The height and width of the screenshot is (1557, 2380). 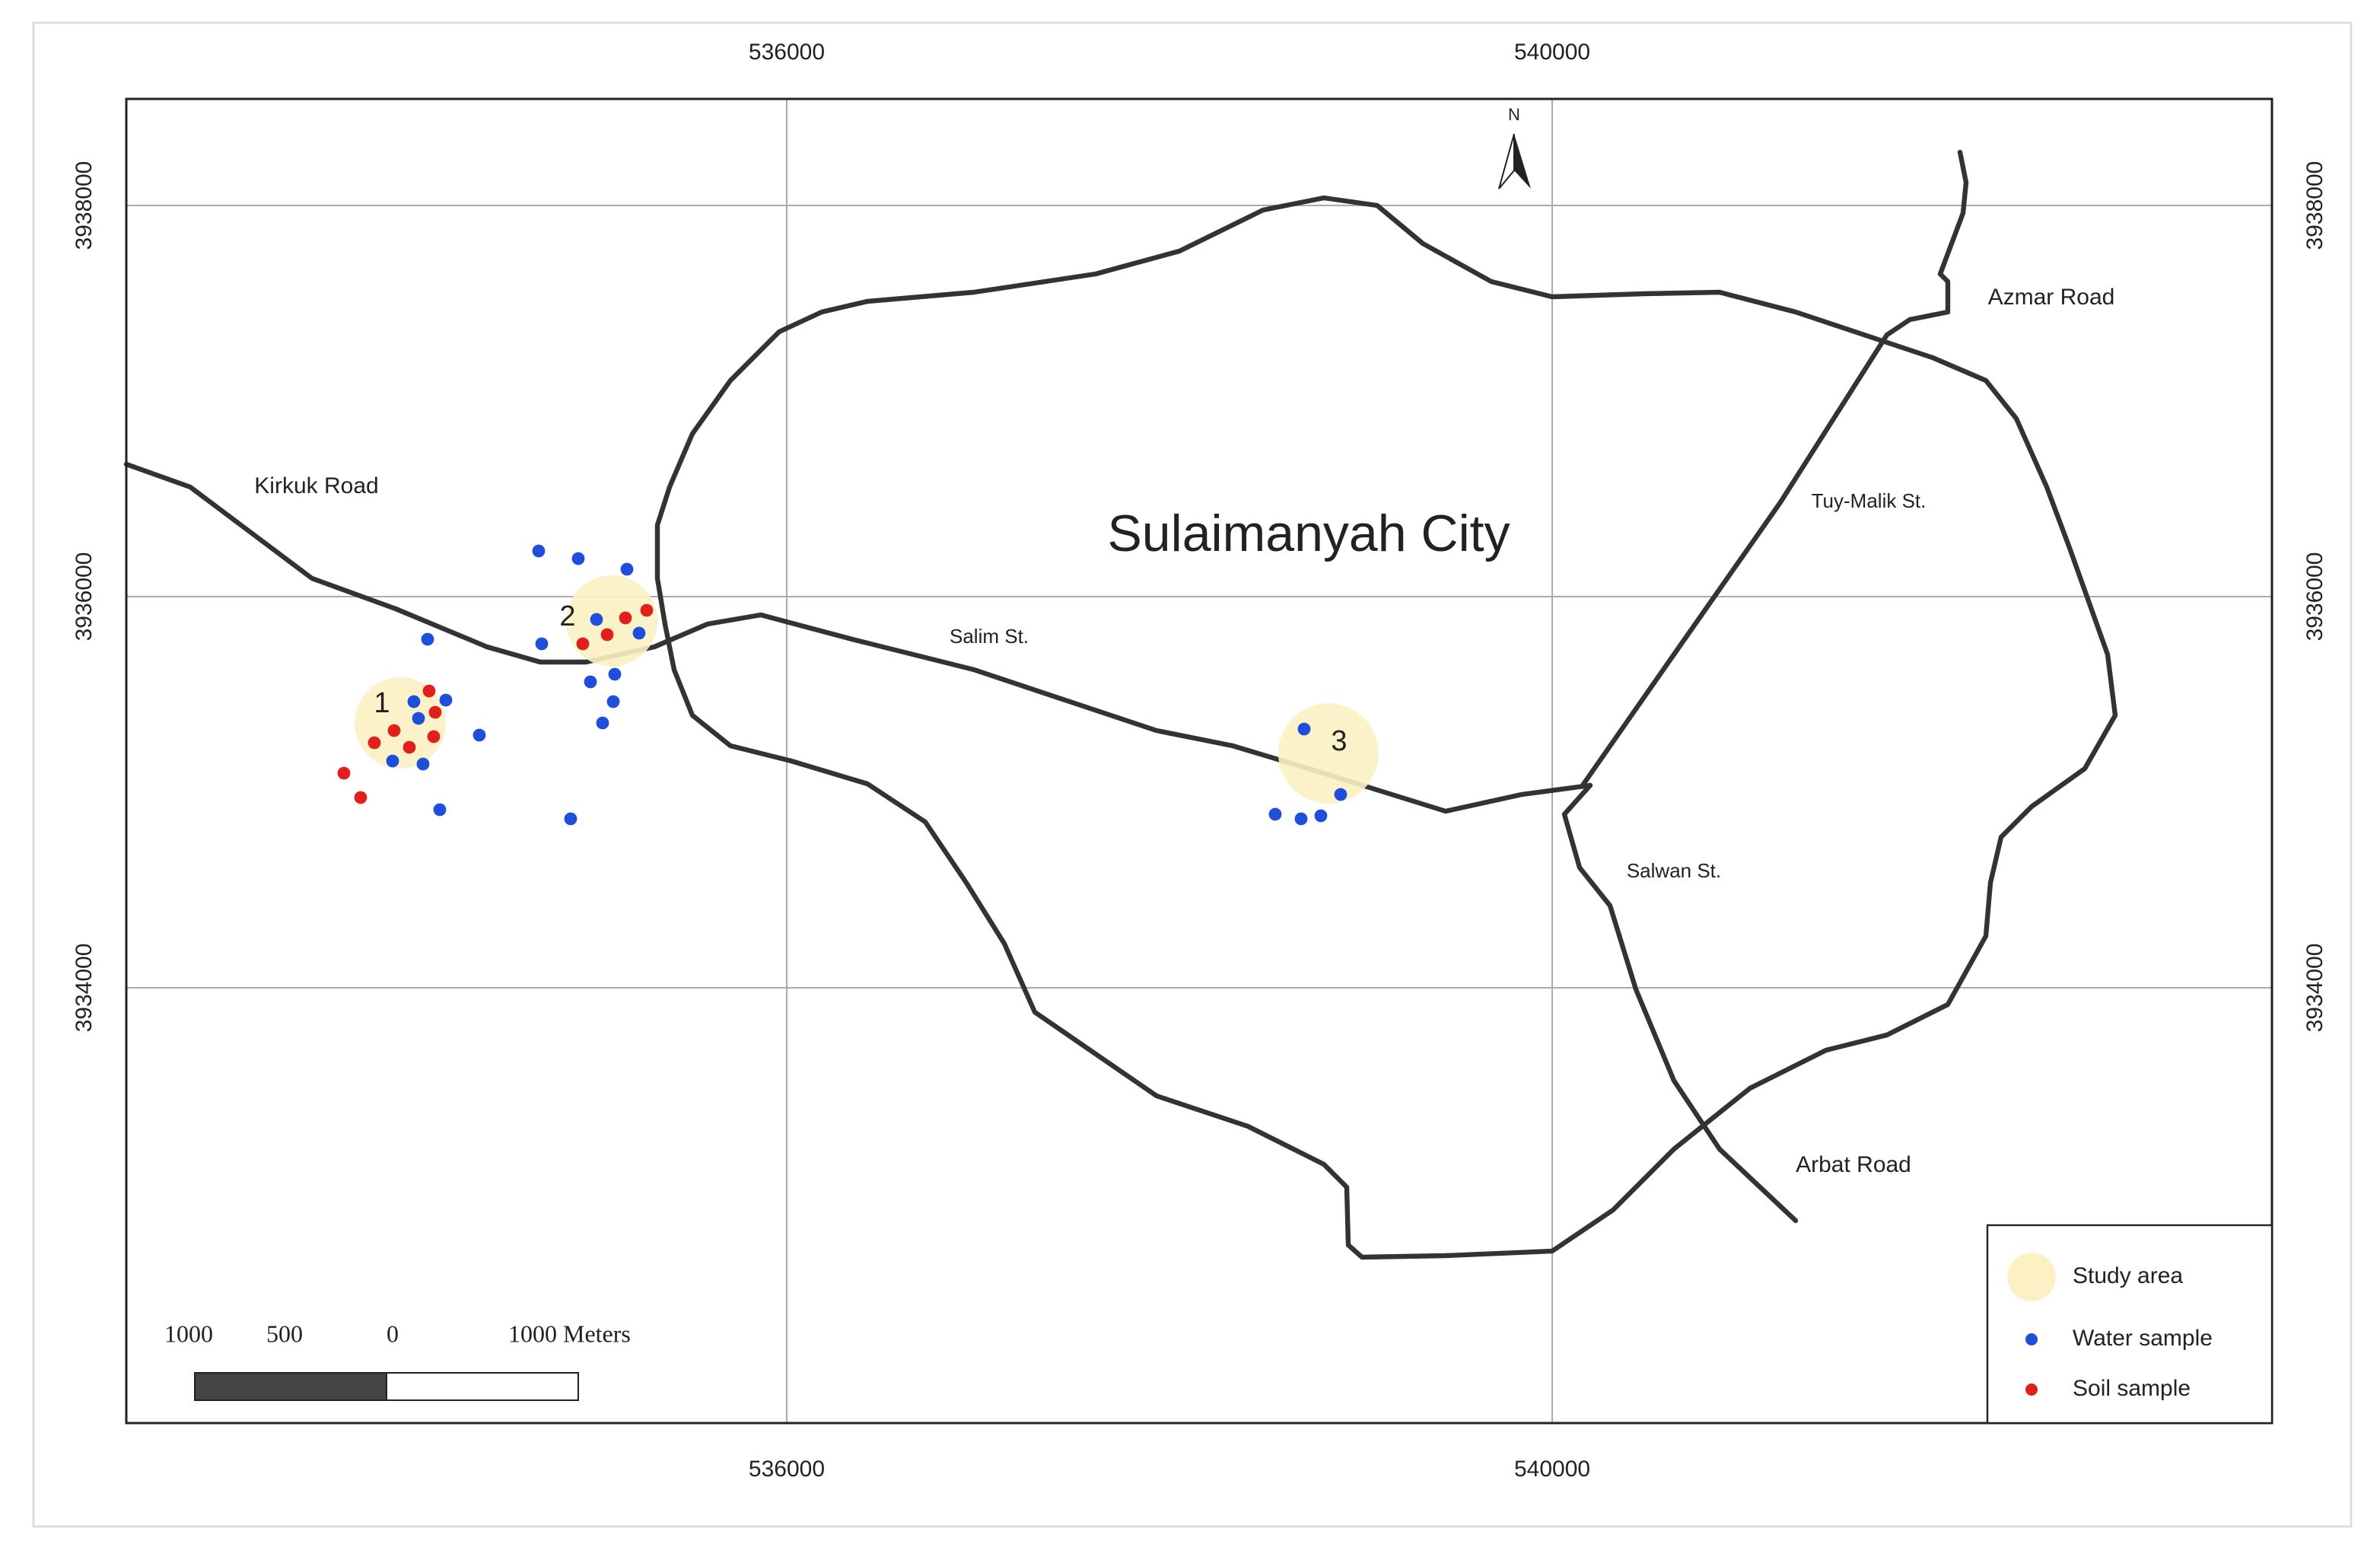 What do you see at coordinates (284, 1333) in the screenshot?
I see `scale-label: 500` at bounding box center [284, 1333].